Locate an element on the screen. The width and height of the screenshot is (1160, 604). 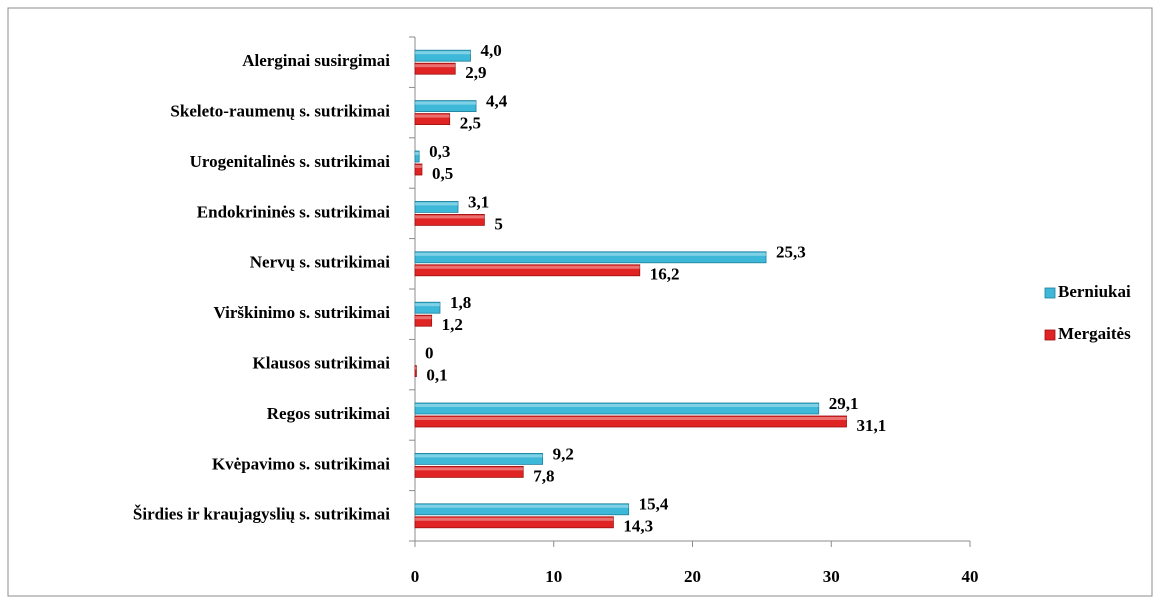
y-tick-label: Širdies ir kraujagyslių s. sutrikimai is located at coordinates (261, 514).